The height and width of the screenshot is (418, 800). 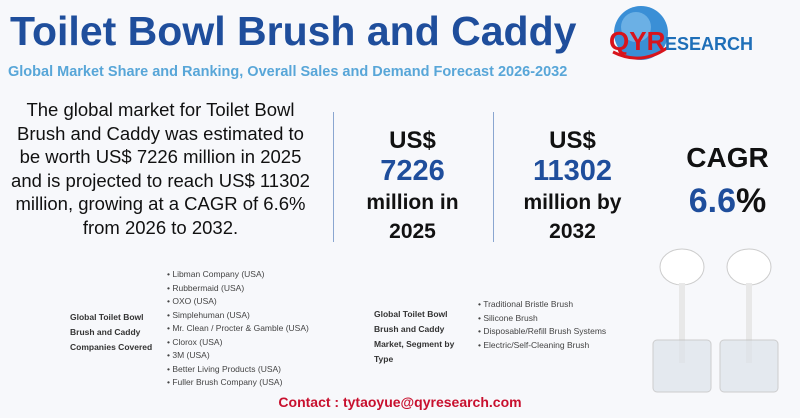 I want to click on svg-text: ESEARCH, so click(x=709, y=44).